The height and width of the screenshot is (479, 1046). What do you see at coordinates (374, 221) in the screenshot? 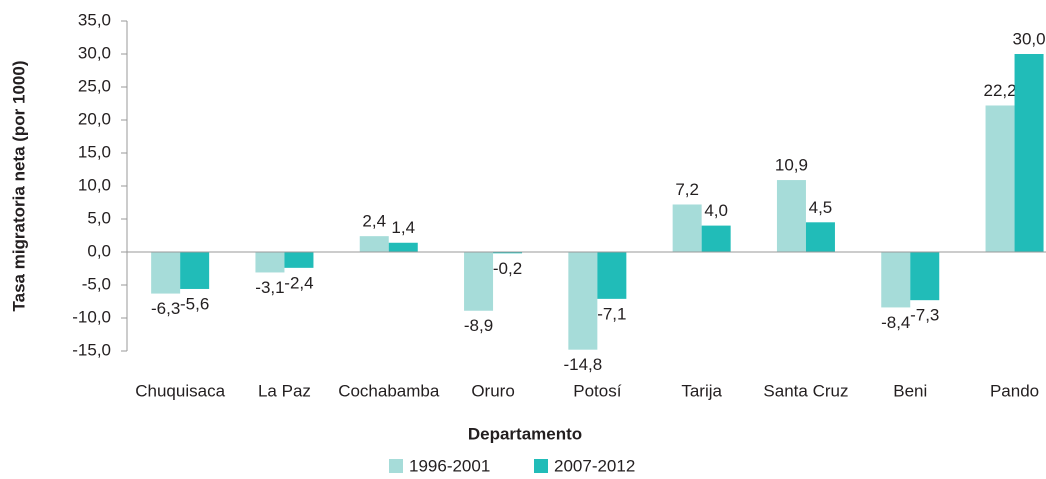
I see `data-label: 2,4` at bounding box center [374, 221].